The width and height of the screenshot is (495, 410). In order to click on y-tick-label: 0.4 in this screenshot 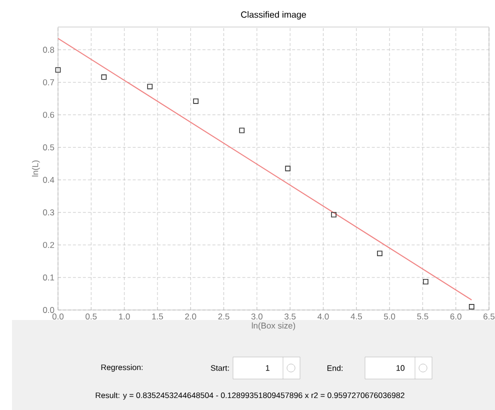, I will do `click(48, 179)`.